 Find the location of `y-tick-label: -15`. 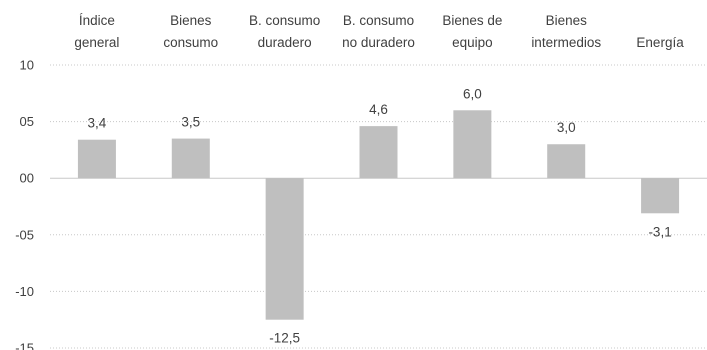

y-tick-label: -15 is located at coordinates (24, 345).